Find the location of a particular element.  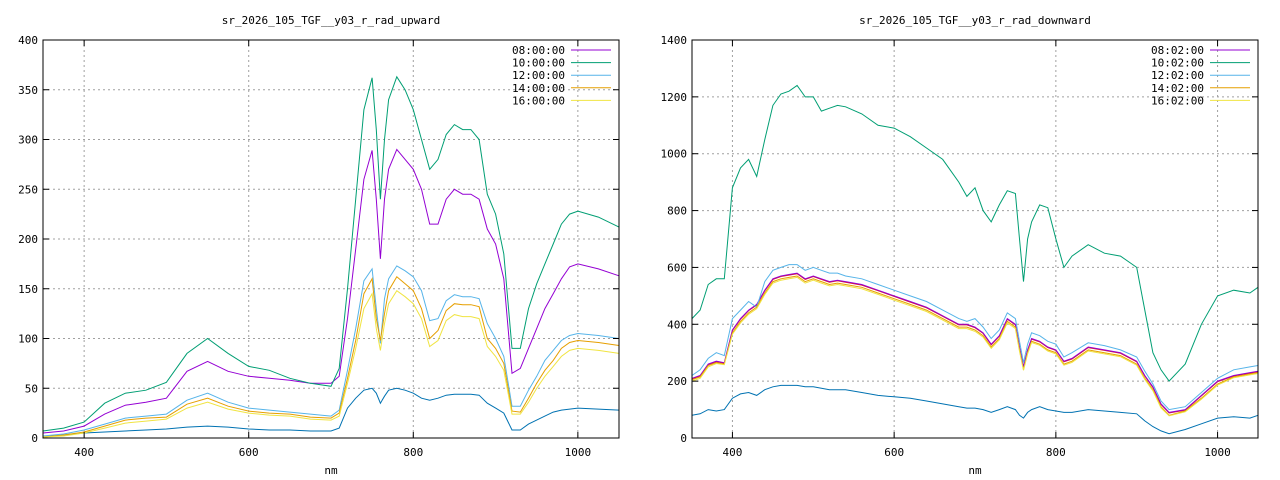

chart-title: sr_2026_105_TGF__y03_r_rad_downward is located at coordinates (975, 20).